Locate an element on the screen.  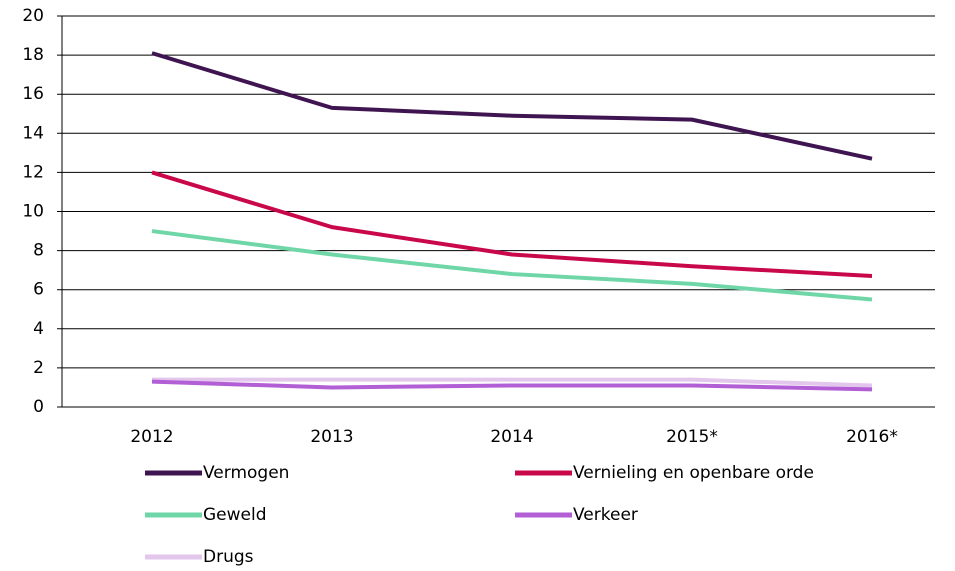
legend-label: Drugs is located at coordinates (228, 557).